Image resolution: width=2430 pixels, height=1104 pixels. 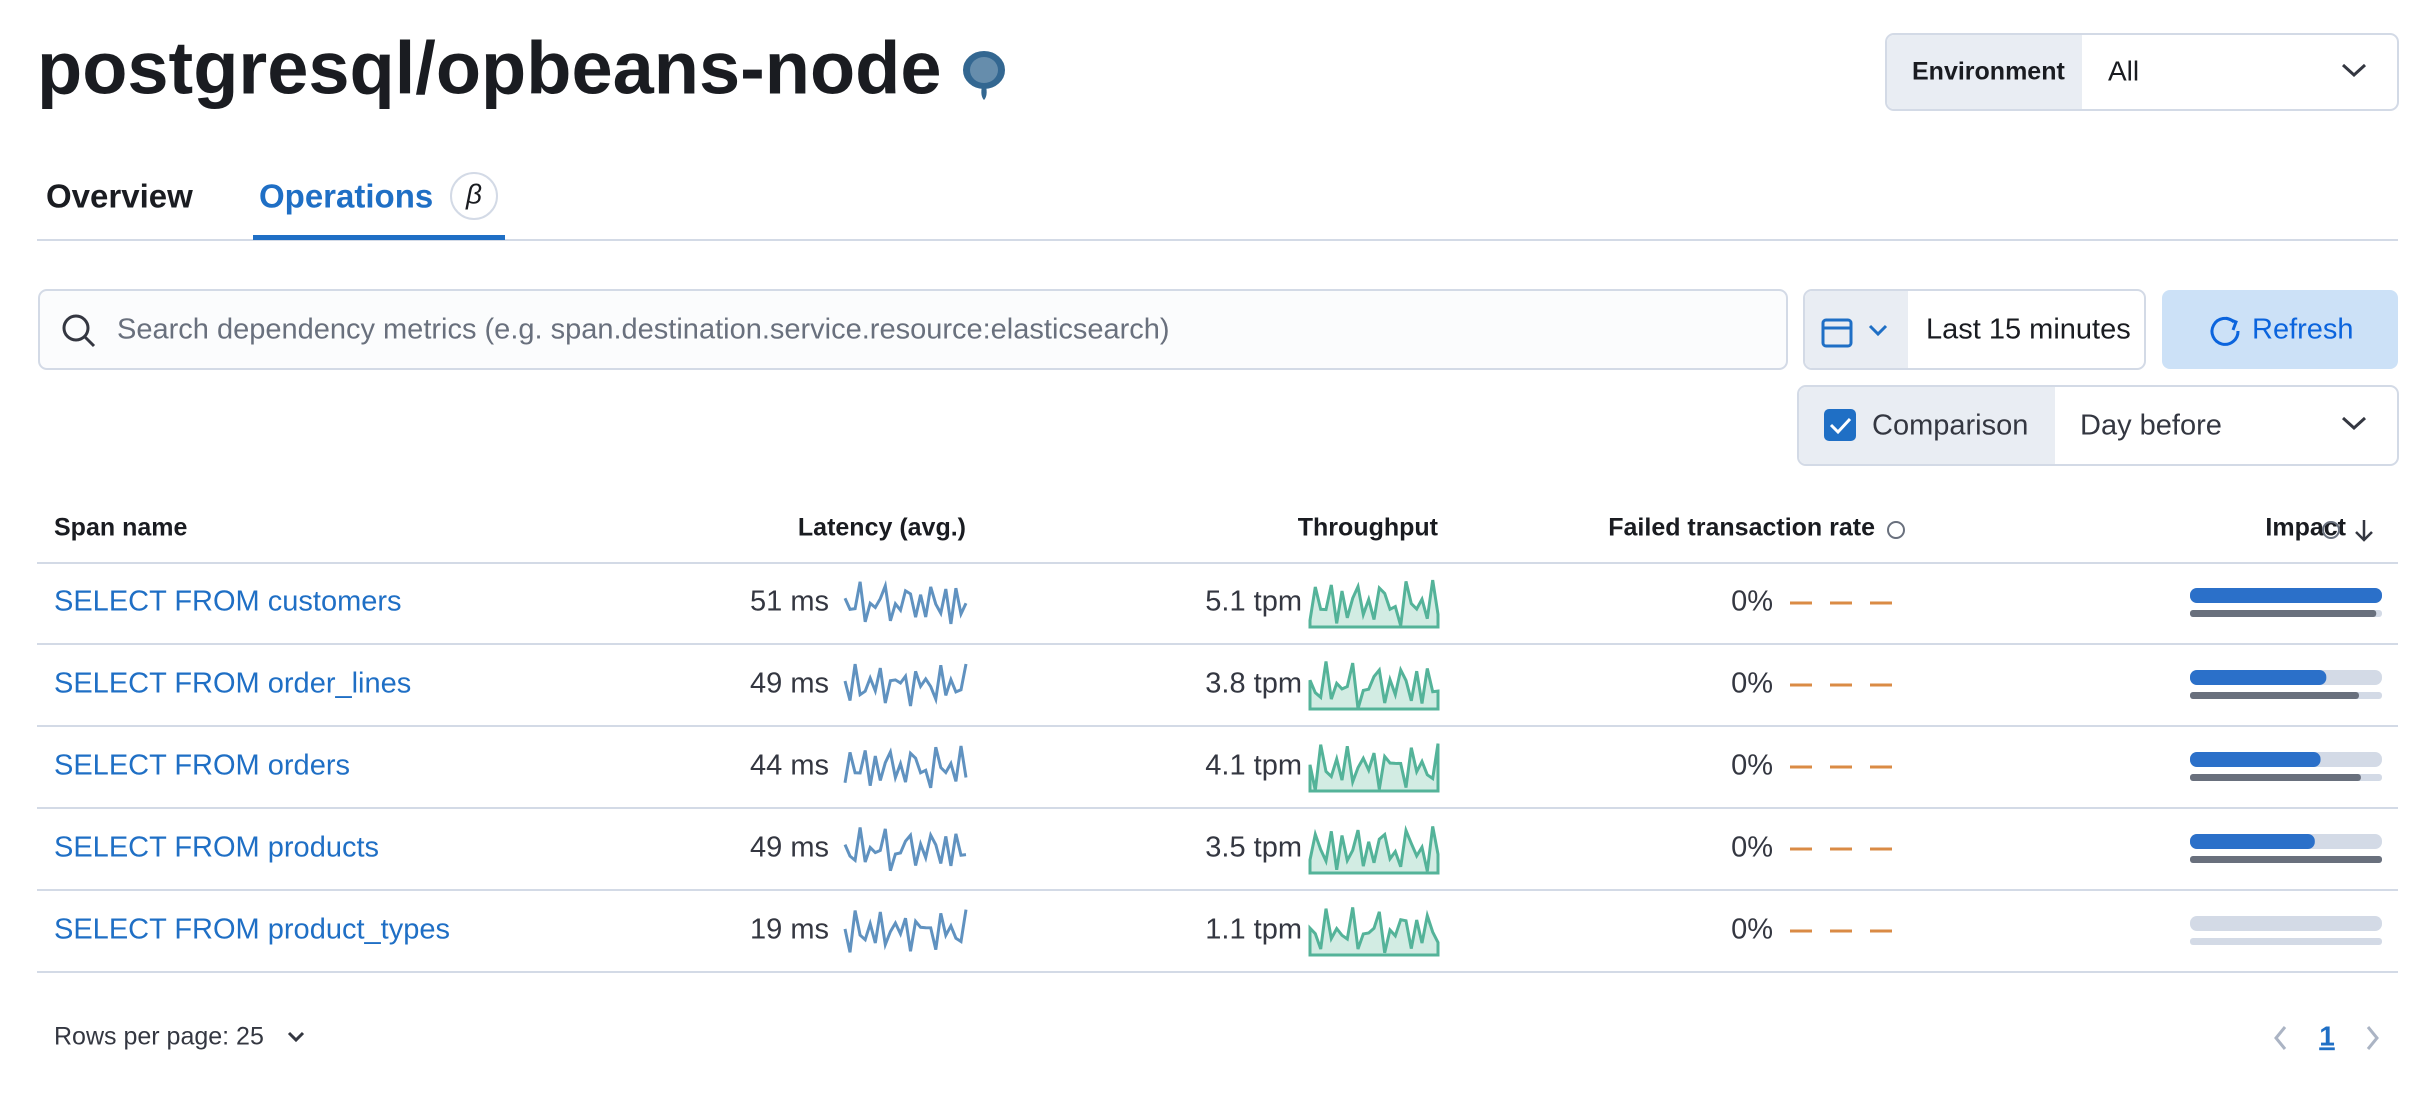 I want to click on refresh-button: Refresh, so click(x=2280, y=329).